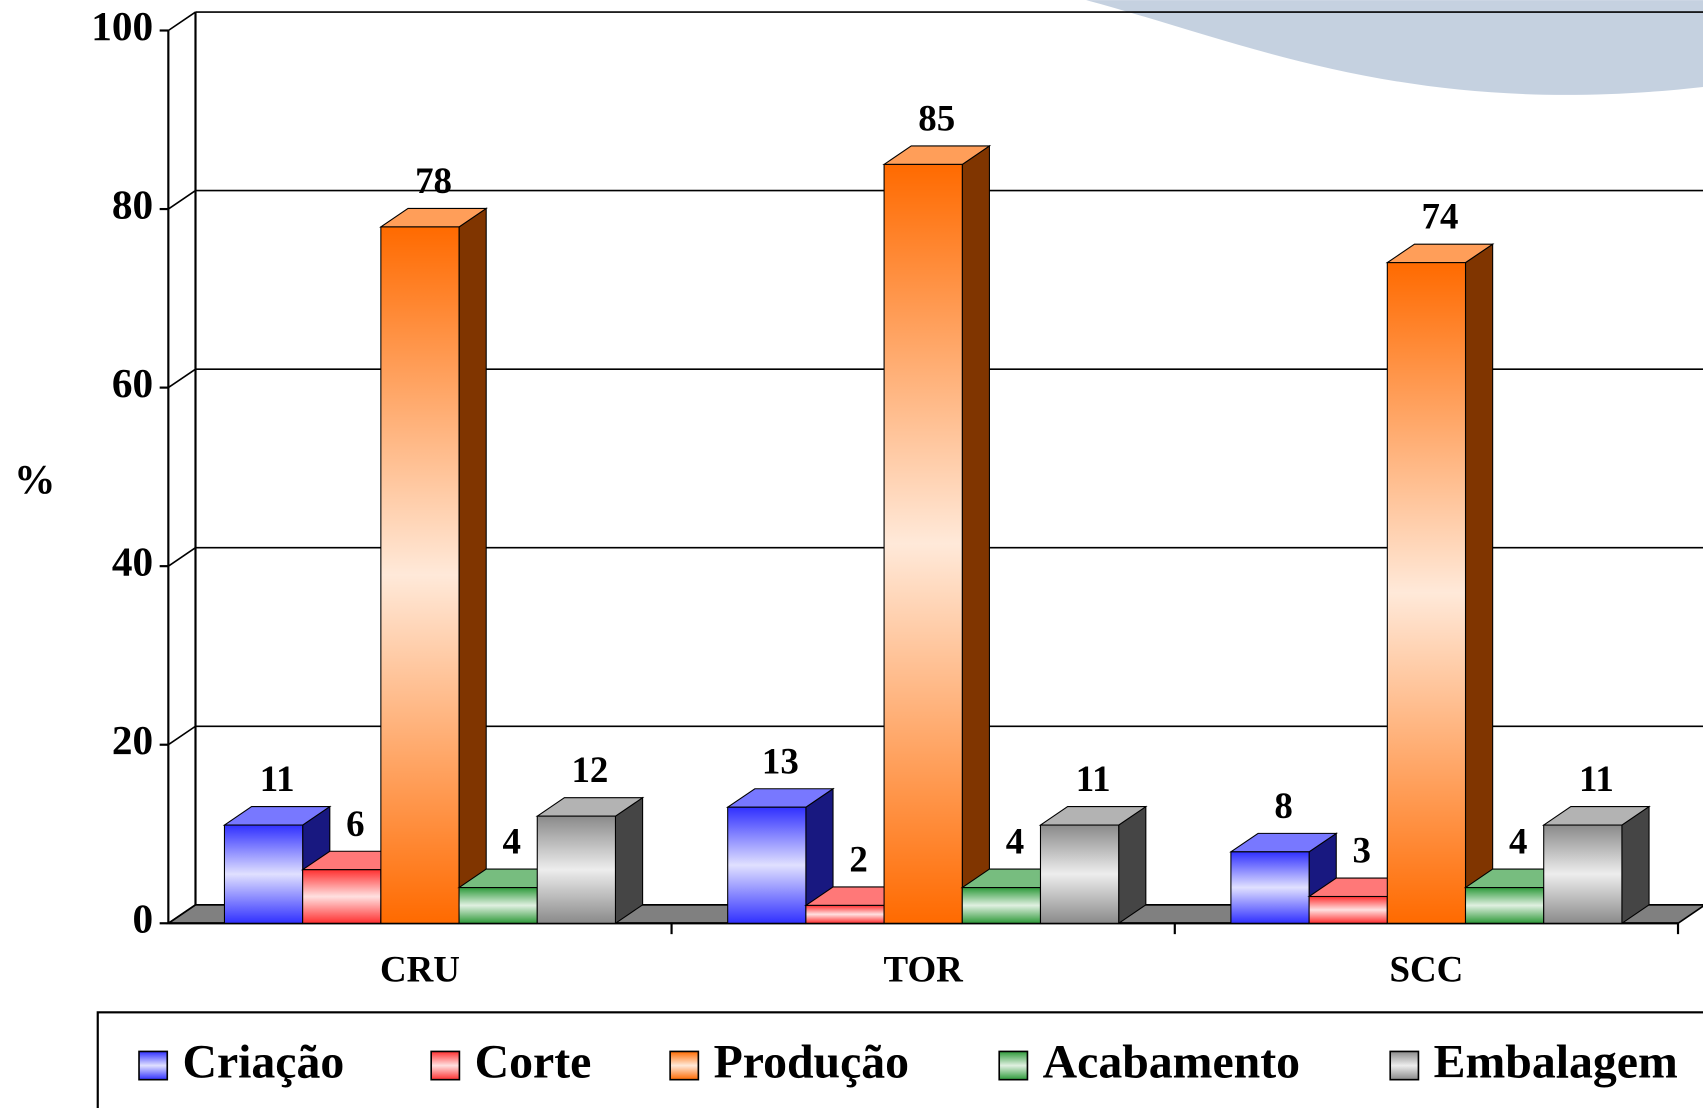 The height and width of the screenshot is (1108, 1703). I want to click on x-tick-label: TOR, so click(924, 969).